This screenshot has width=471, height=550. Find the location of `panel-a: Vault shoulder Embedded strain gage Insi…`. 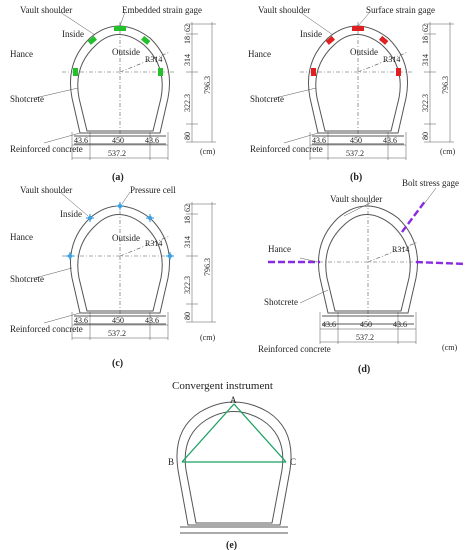

panel-a: Vault shoulder Embedded strain gage Insi… is located at coordinates (113, 94).